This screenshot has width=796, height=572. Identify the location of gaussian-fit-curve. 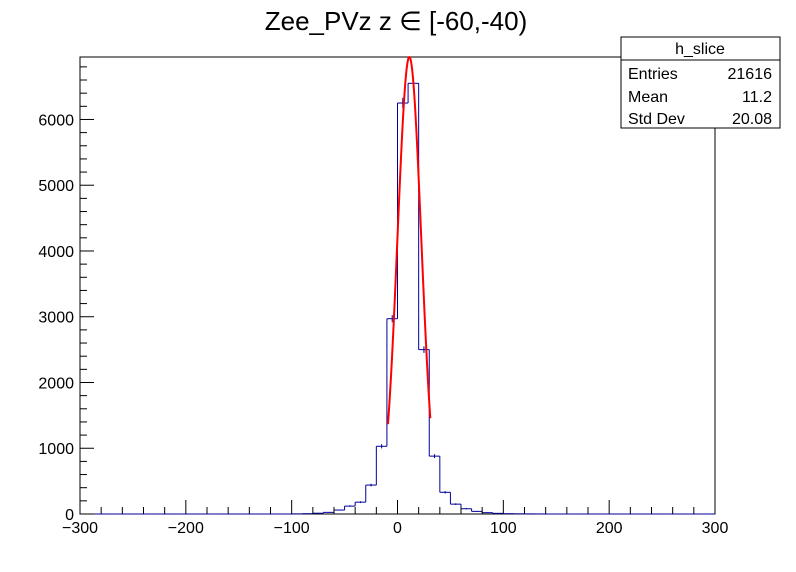
(409, 240).